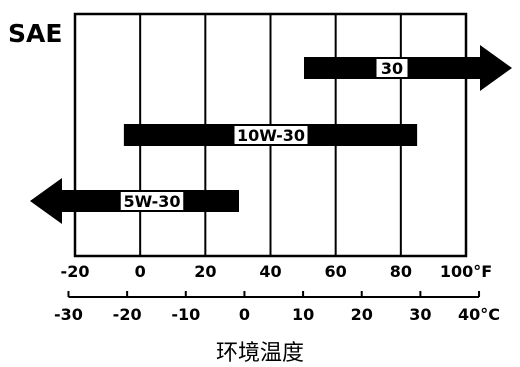  Describe the element at coordinates (244, 314) in the screenshot. I see `c-tick-label: 0` at that location.